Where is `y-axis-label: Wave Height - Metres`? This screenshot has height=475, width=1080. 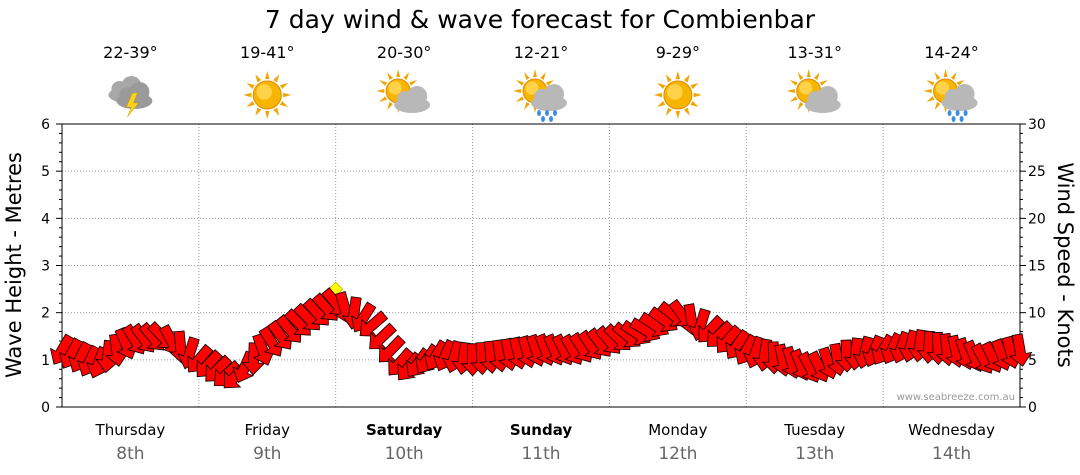 y-axis-label: Wave Height - Metres is located at coordinates (14, 265).